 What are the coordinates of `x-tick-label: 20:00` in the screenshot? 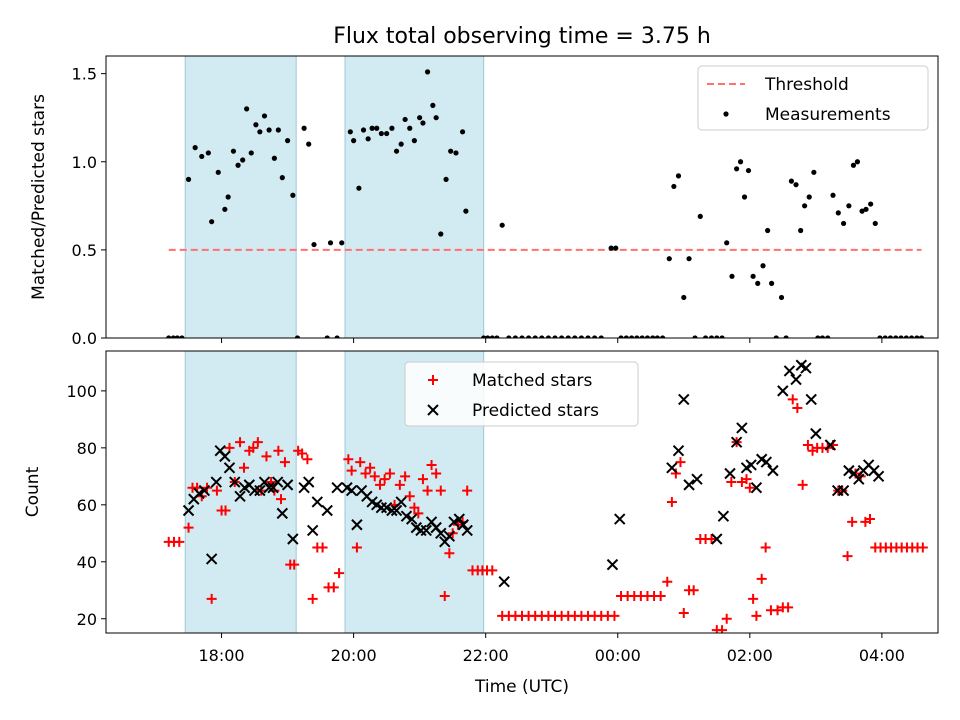 It's located at (354, 655).